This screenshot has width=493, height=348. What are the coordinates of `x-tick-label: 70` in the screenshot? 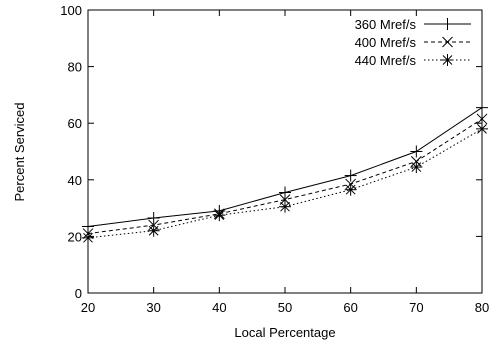 It's located at (416, 307).